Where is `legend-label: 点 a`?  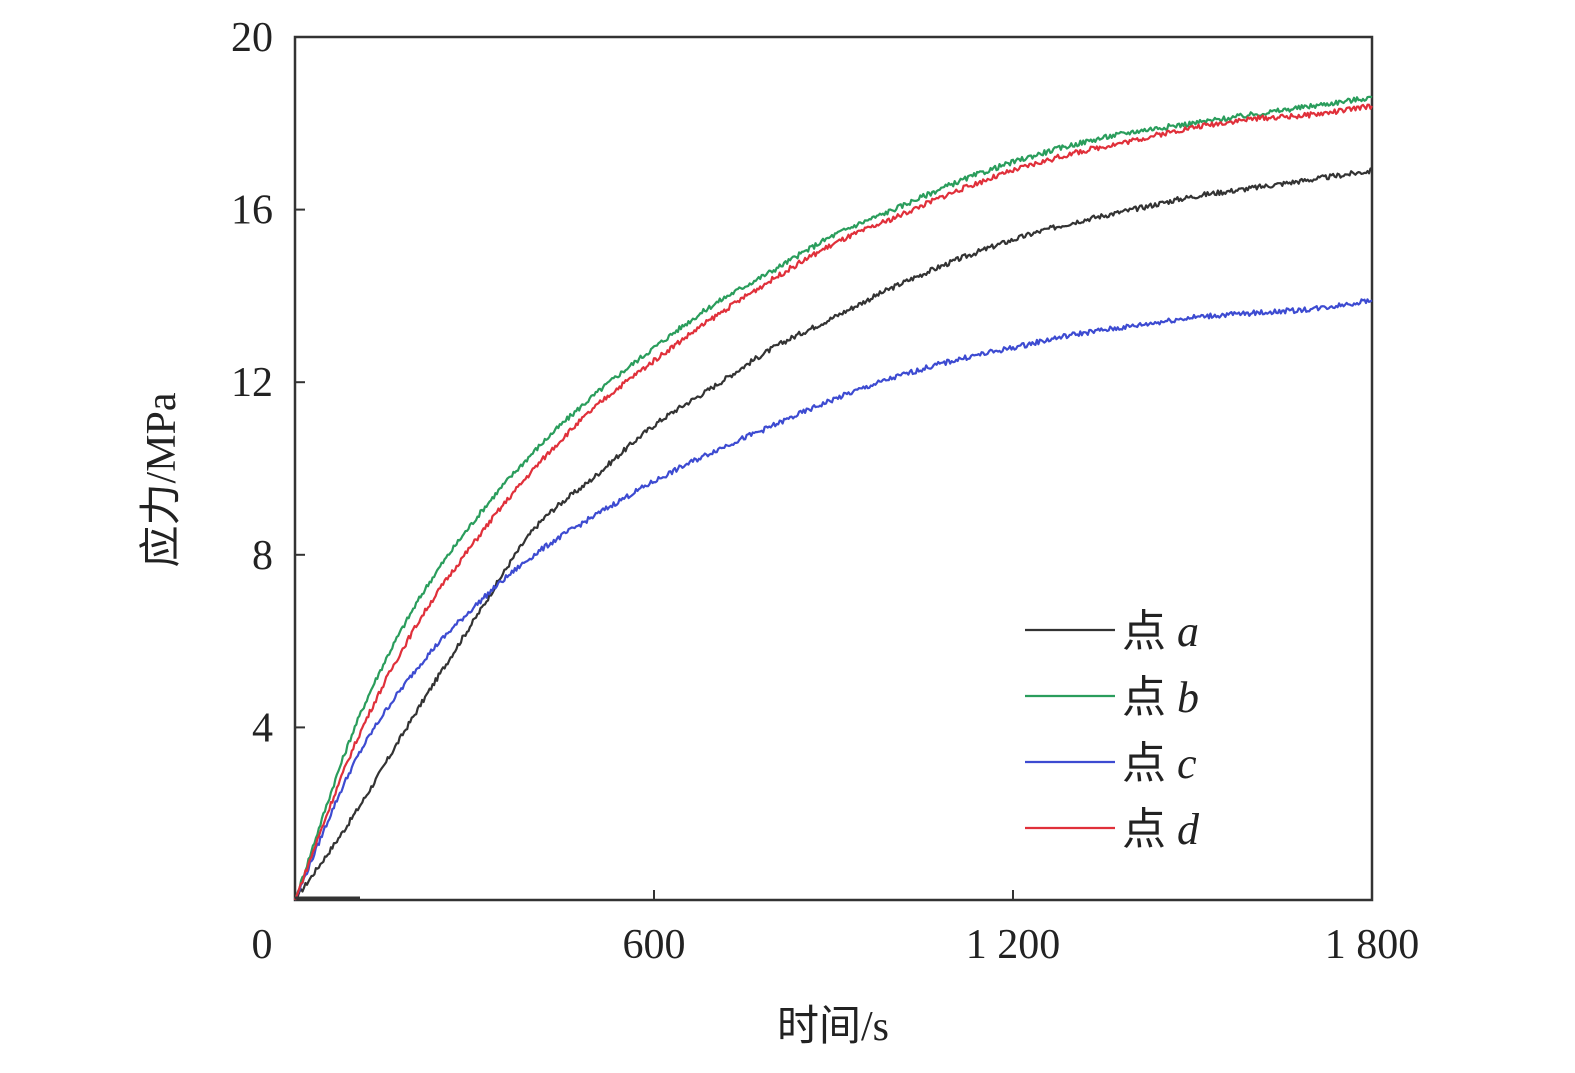
legend-label: 点 a is located at coordinates (1160, 631).